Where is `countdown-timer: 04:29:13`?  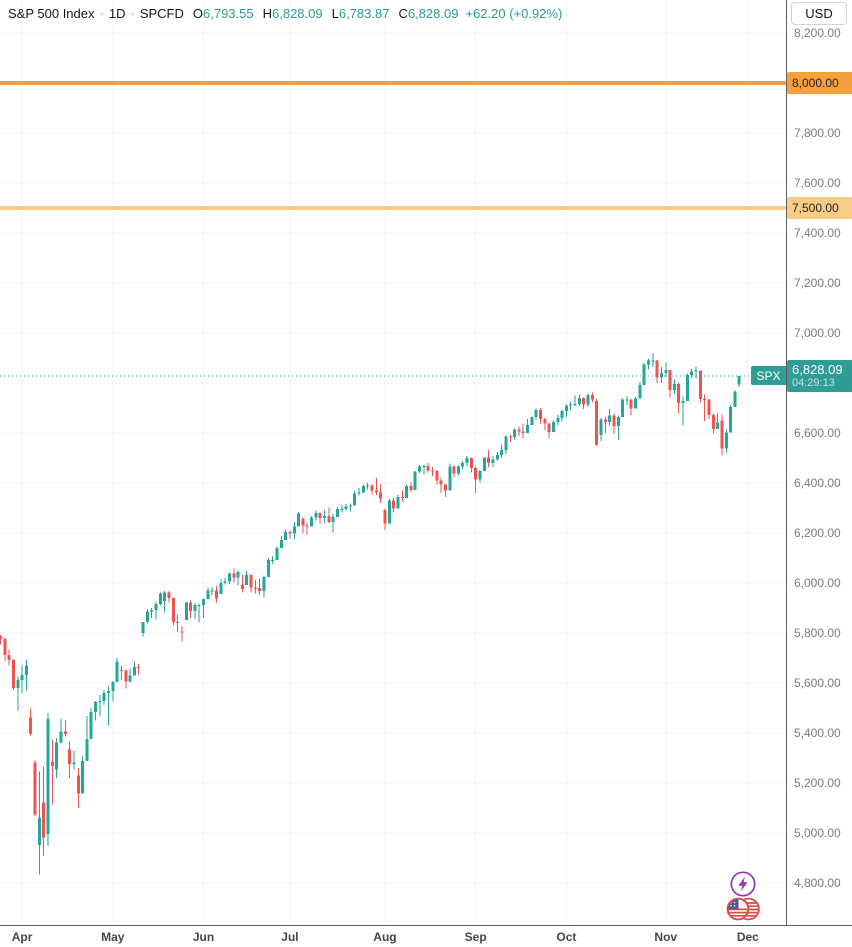
countdown-timer: 04:29:13 is located at coordinates (813, 382).